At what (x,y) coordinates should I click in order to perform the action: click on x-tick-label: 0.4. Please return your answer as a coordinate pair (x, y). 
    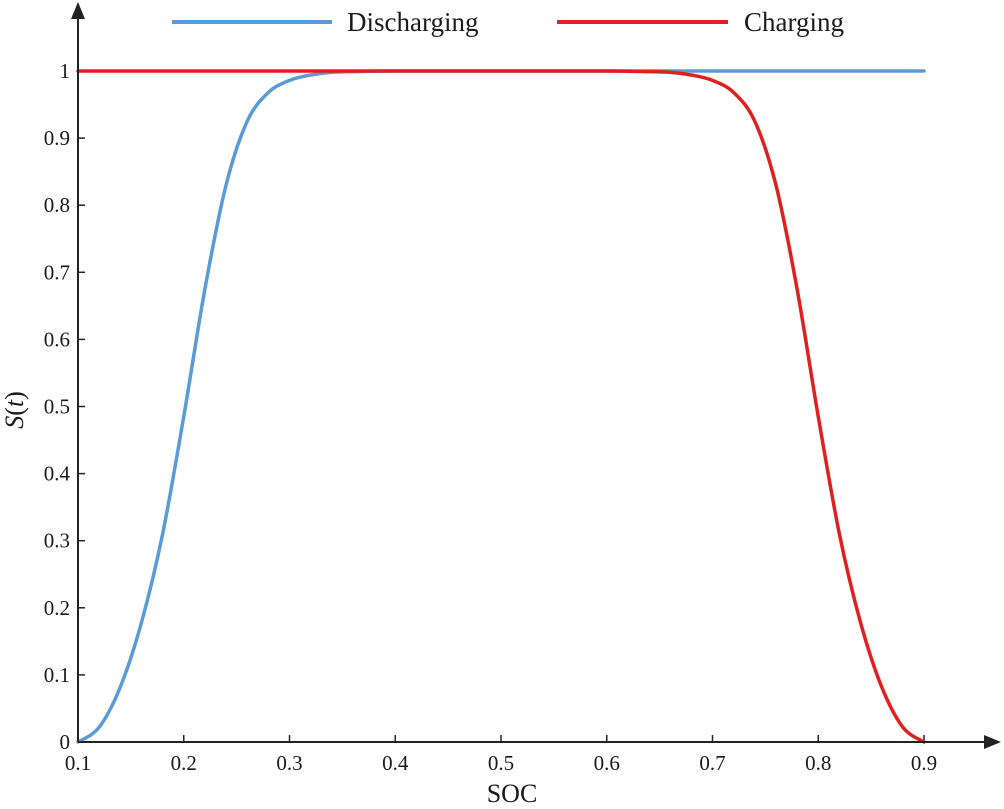
    Looking at the image, I should click on (395, 763).